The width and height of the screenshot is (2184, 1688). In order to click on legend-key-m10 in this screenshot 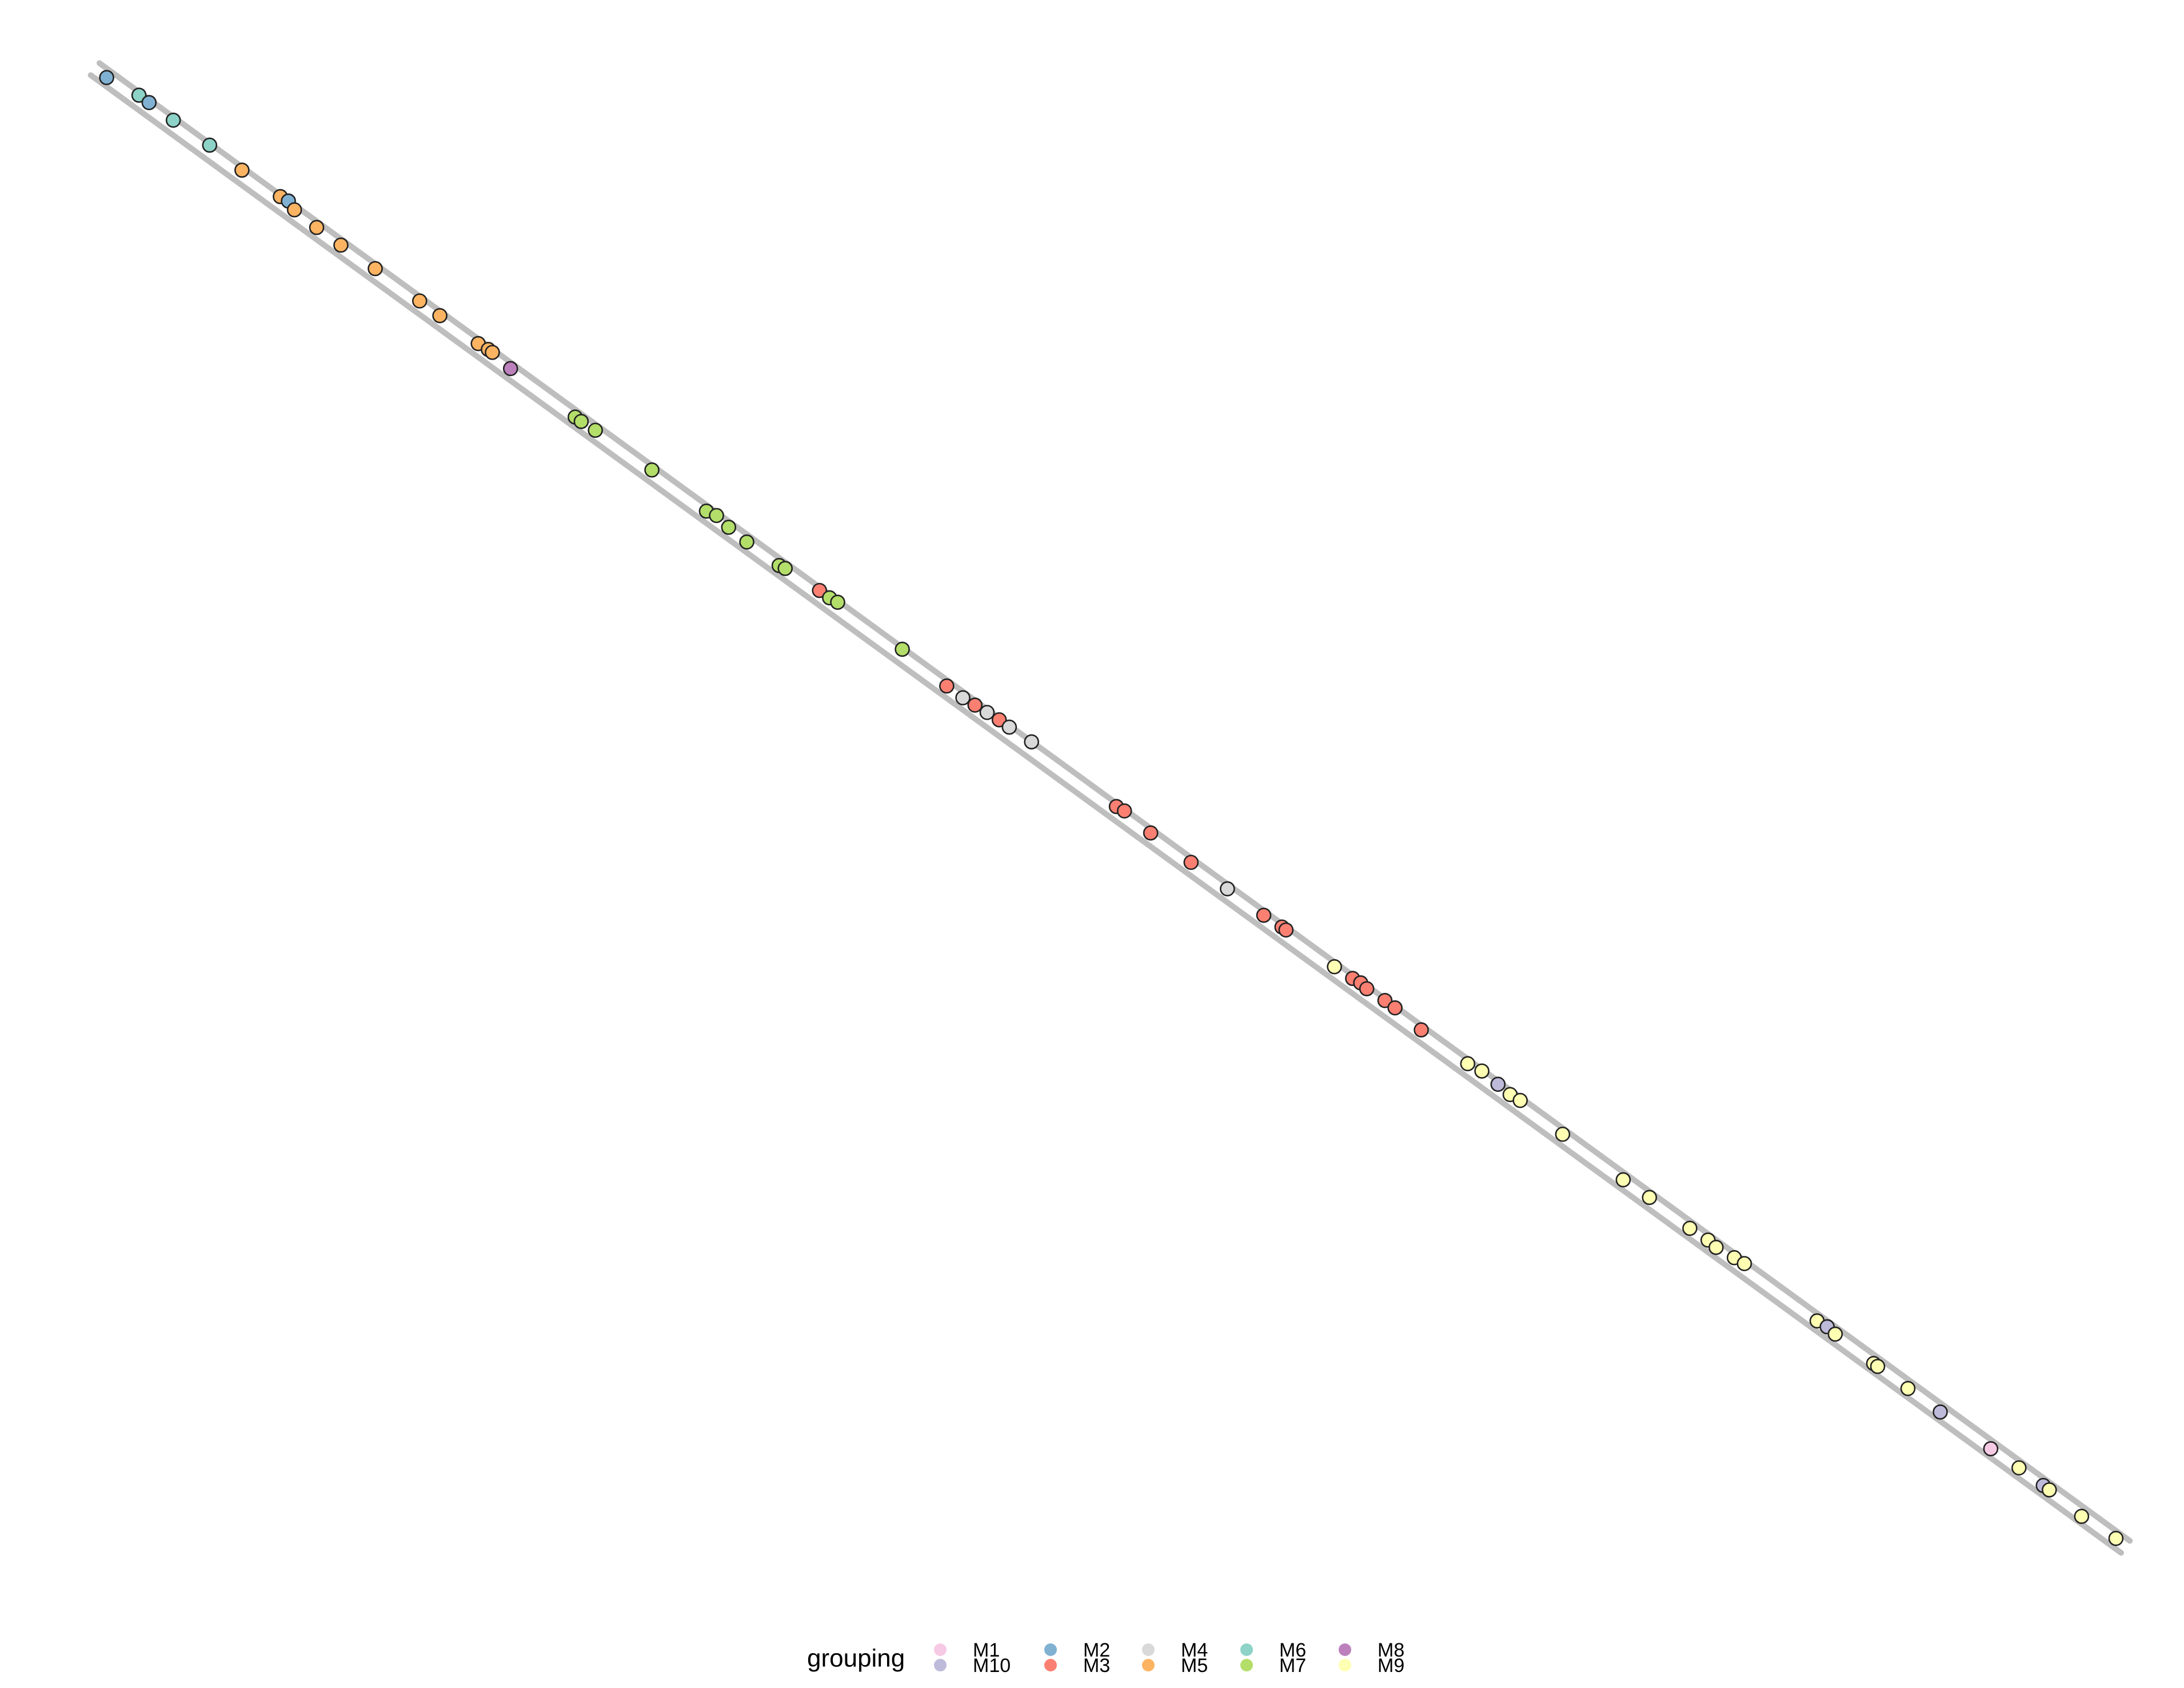, I will do `click(940, 1665)`.